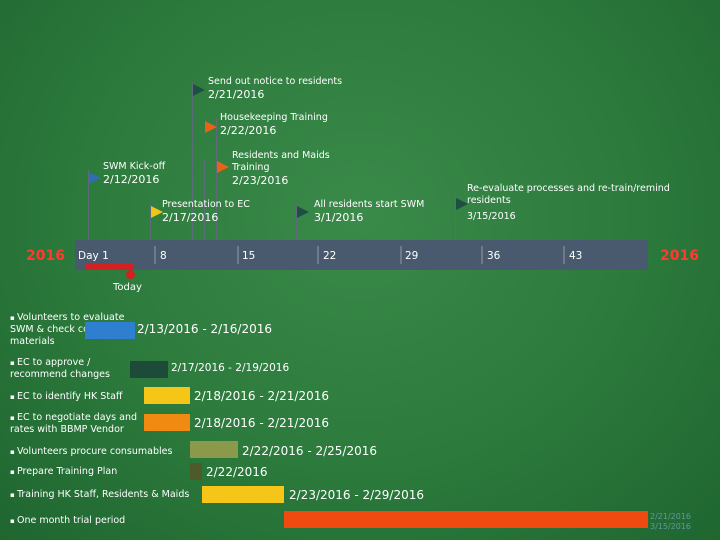  I want to click on milestone-presentation-ec: Presentation to EC 2/17/2016, so click(206, 212).